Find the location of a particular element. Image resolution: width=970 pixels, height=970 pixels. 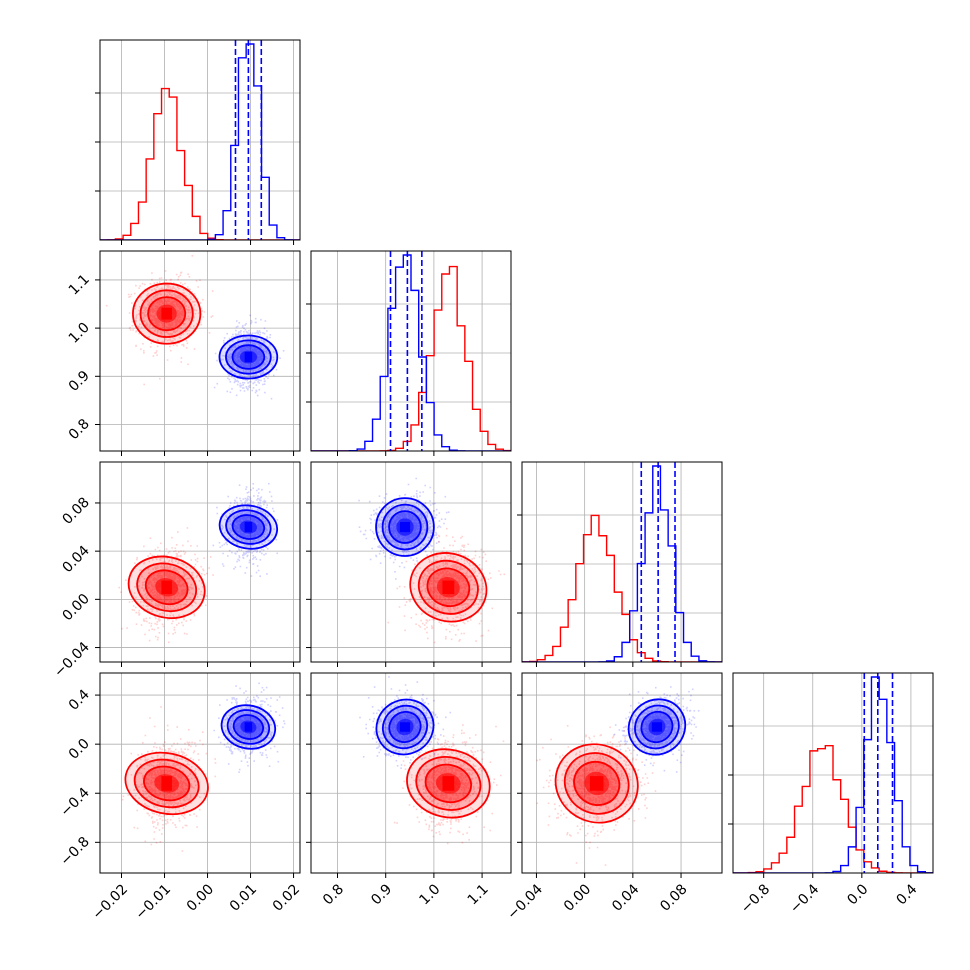

y-tick-label: 1.1 is located at coordinates (79, 284).